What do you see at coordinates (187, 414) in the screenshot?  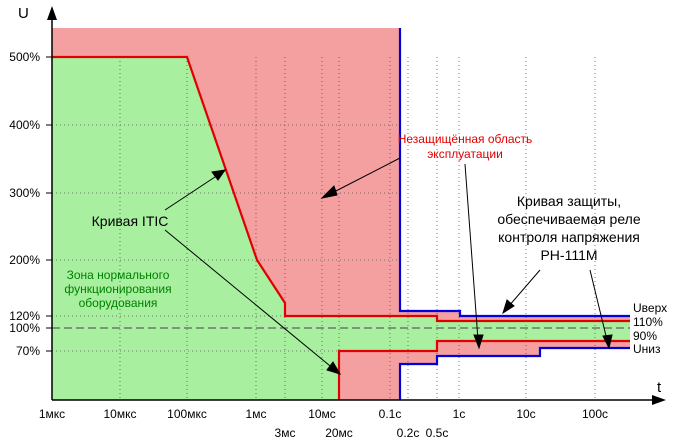 I see `x-tick-100мкс: 100мкс` at bounding box center [187, 414].